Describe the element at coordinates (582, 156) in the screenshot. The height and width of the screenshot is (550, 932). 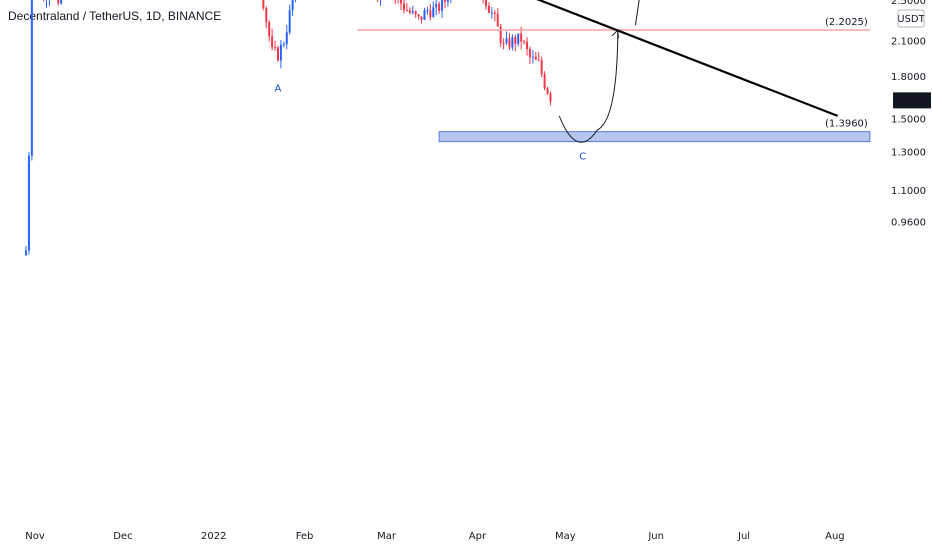
I see `wave-label-c: C` at that location.